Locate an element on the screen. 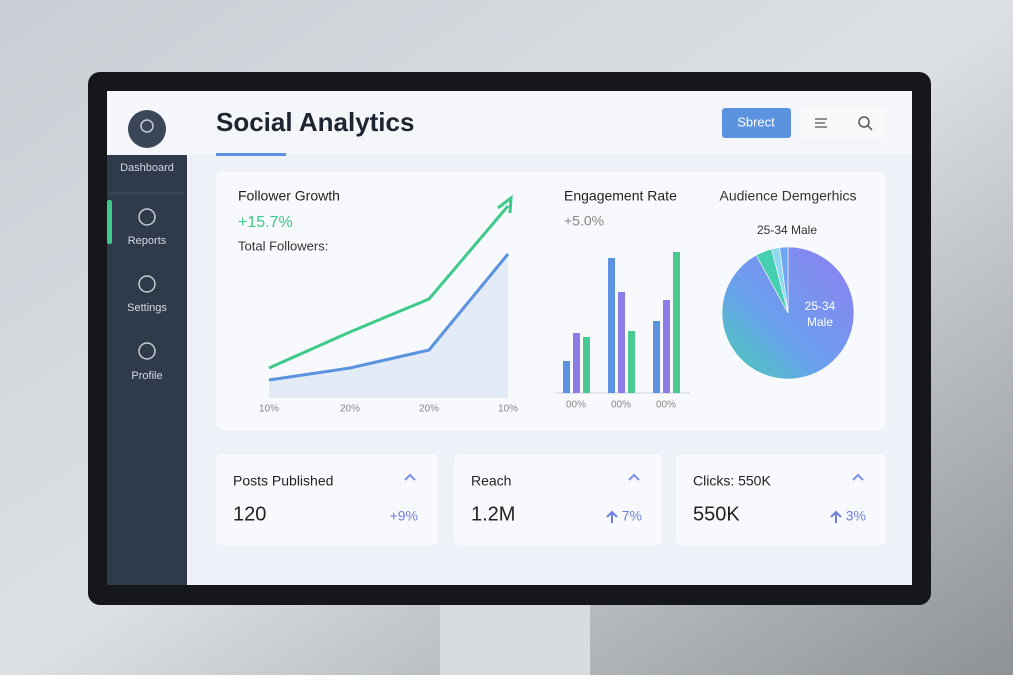  card-value: 1.2M is located at coordinates (493, 514).